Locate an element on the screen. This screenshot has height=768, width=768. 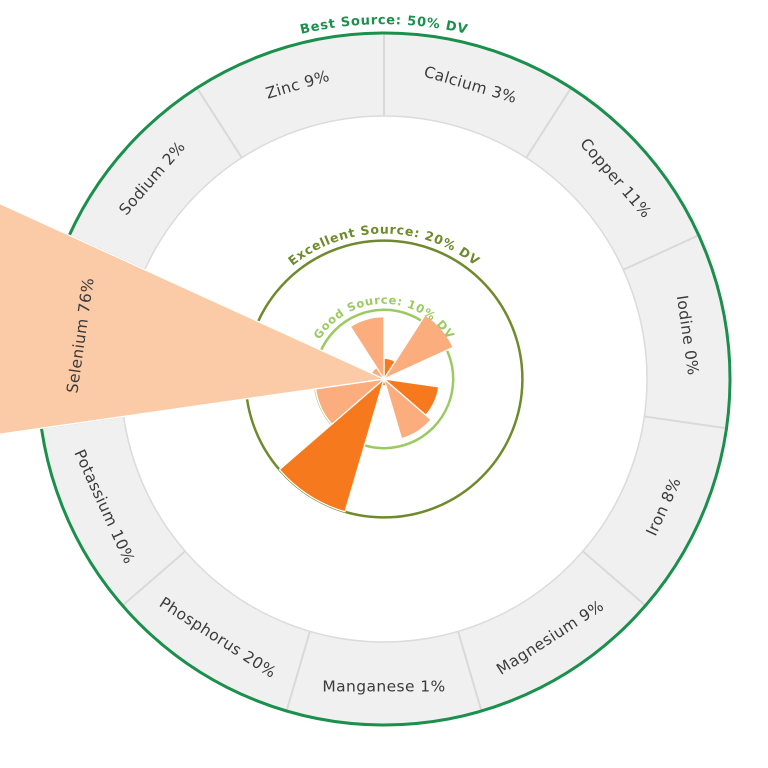
wedge-zinc is located at coordinates (367, 348).